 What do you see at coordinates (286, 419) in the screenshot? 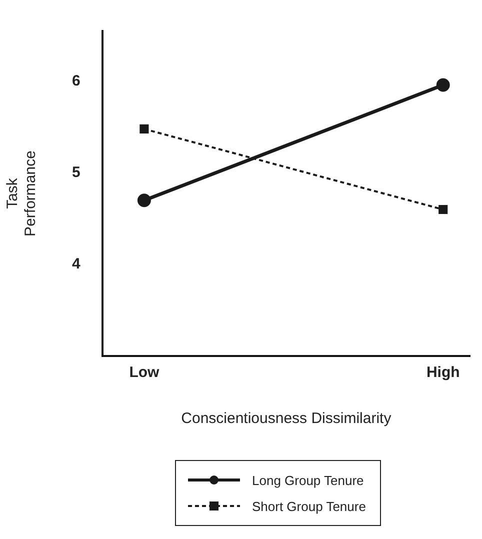
I see `x-axis-title: Conscientiousness Dissimilarity` at bounding box center [286, 419].